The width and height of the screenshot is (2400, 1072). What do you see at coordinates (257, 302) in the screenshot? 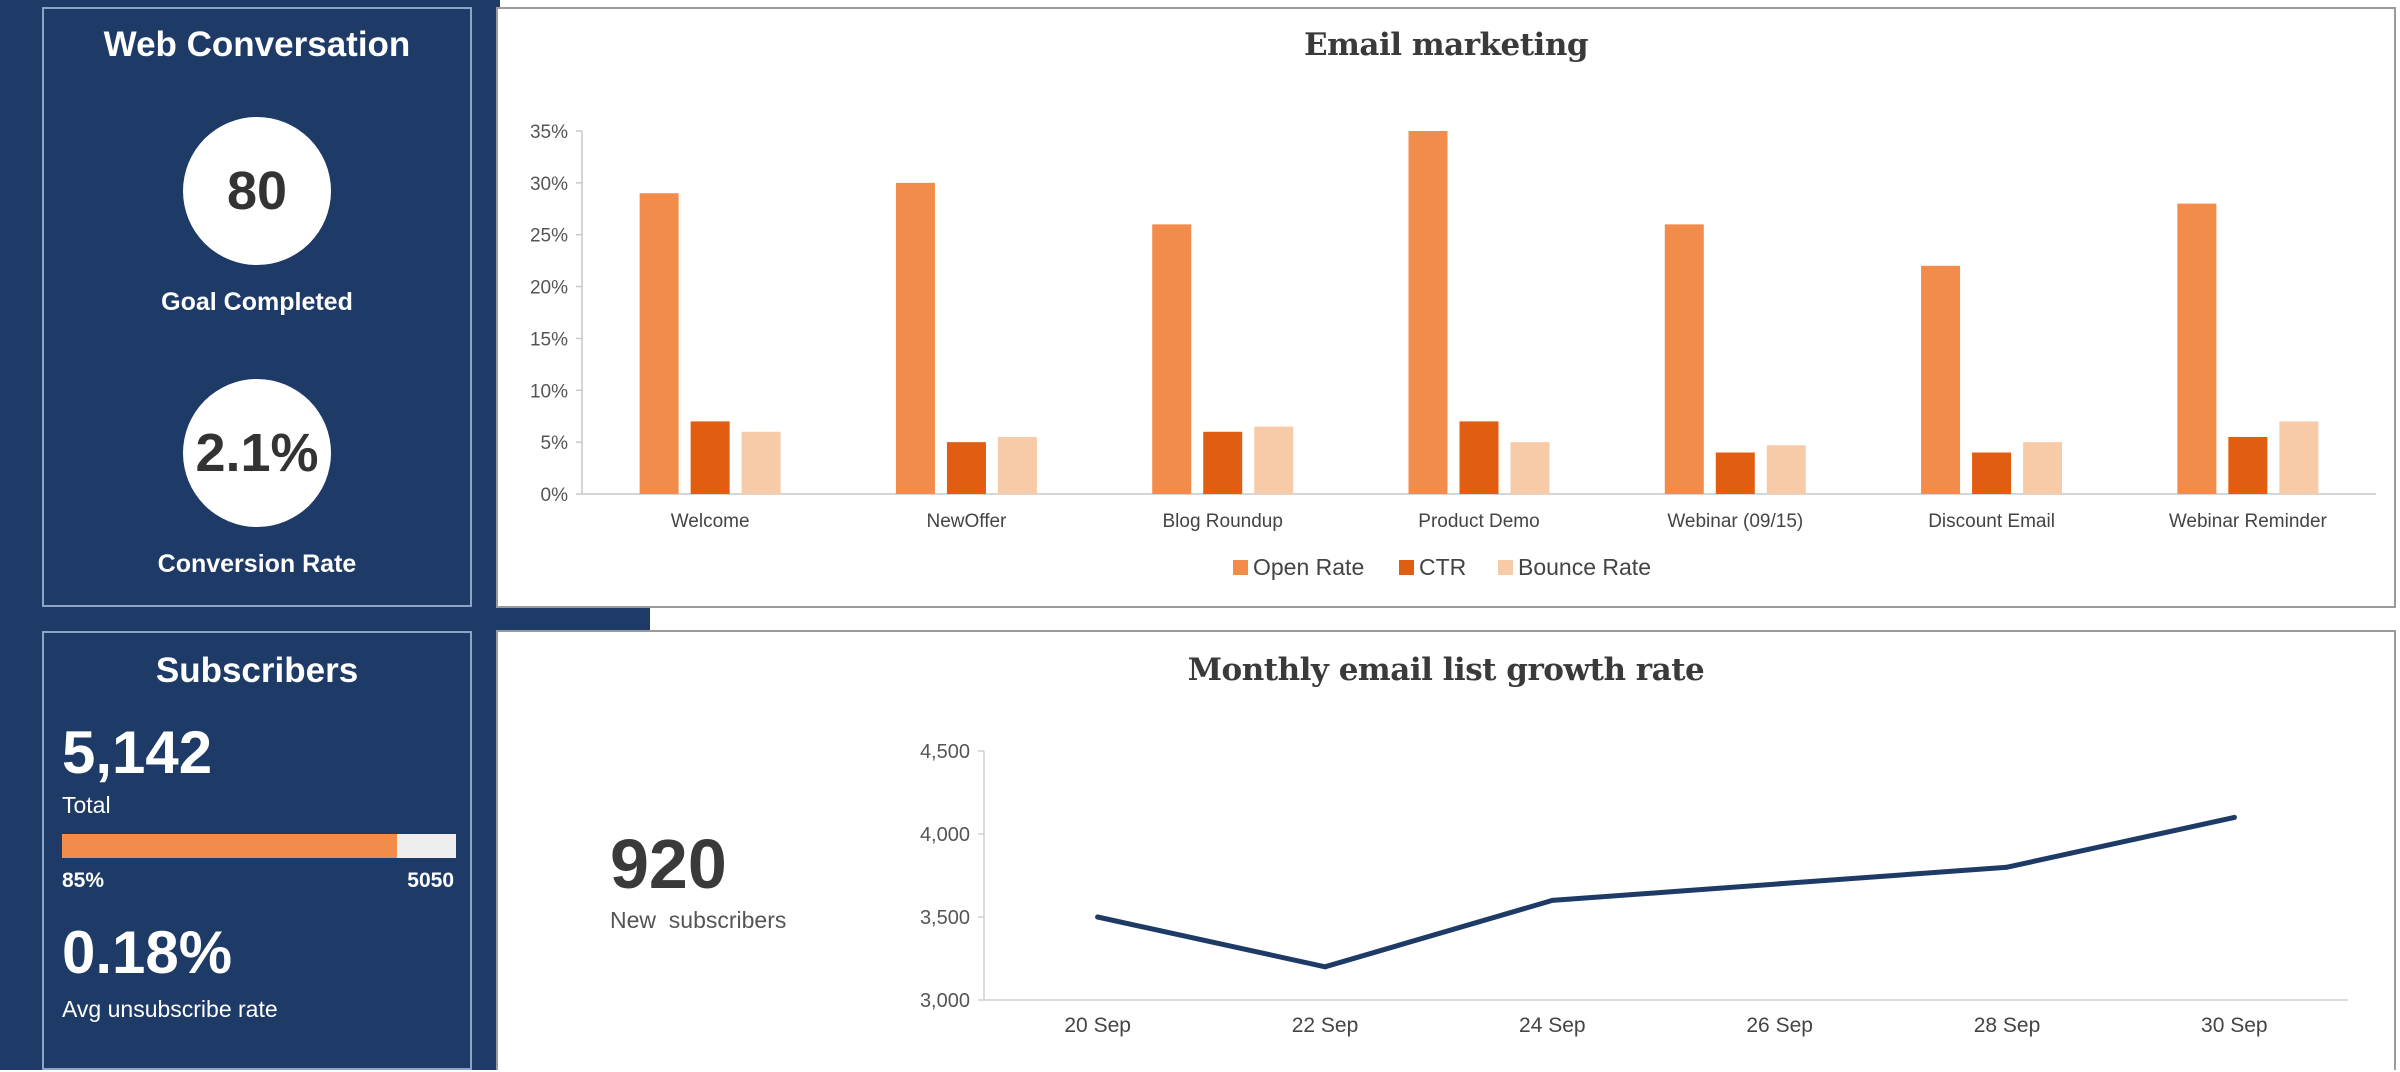
I see `goal-label: Goal Completed` at bounding box center [257, 302].